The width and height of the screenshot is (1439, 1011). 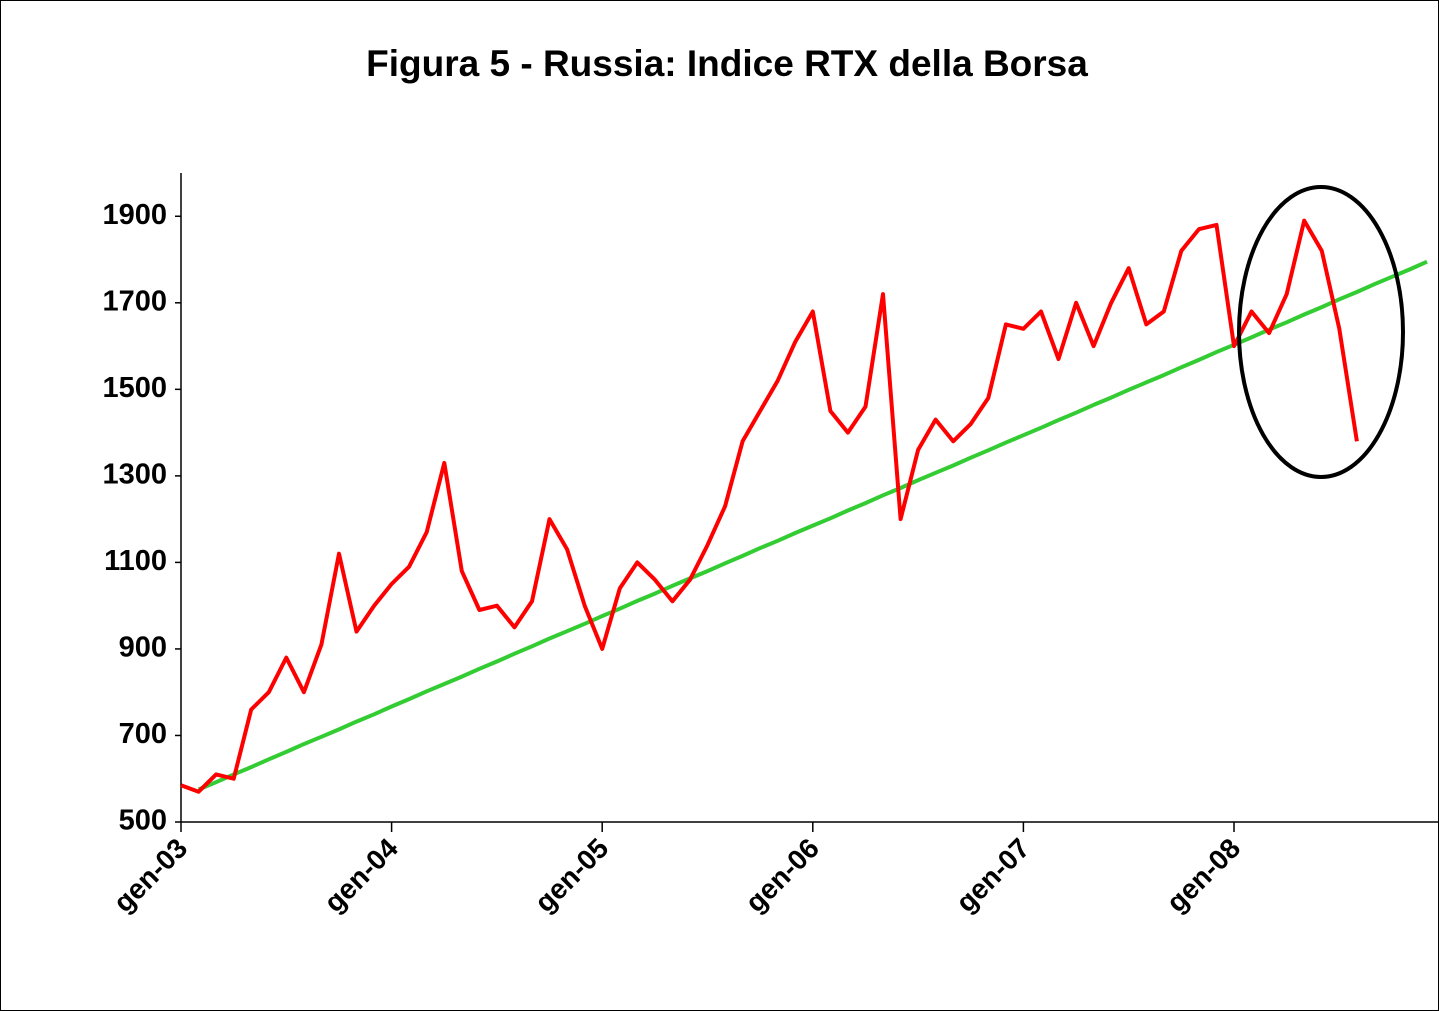 I want to click on y-tick-label: 1300, so click(x=134, y=475).